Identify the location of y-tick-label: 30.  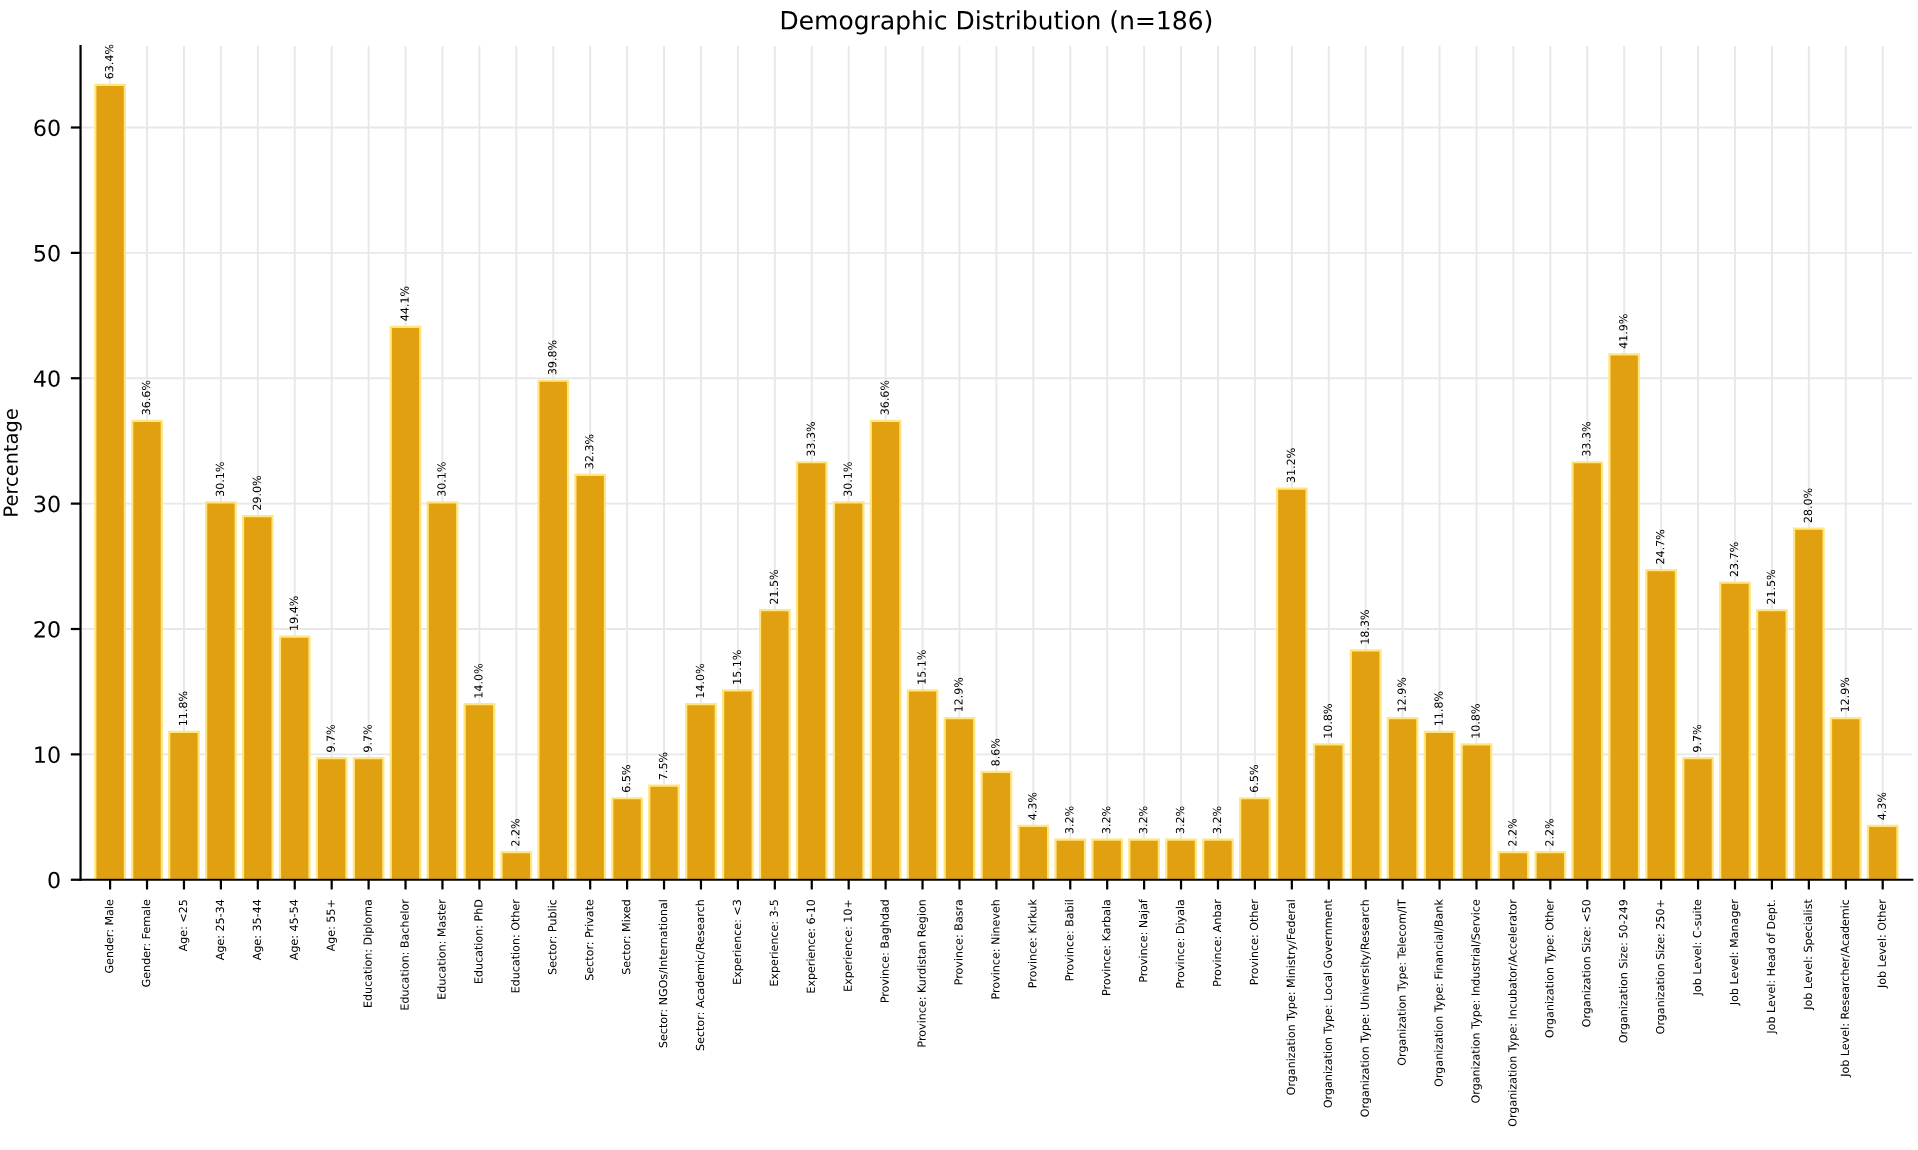
(47, 504).